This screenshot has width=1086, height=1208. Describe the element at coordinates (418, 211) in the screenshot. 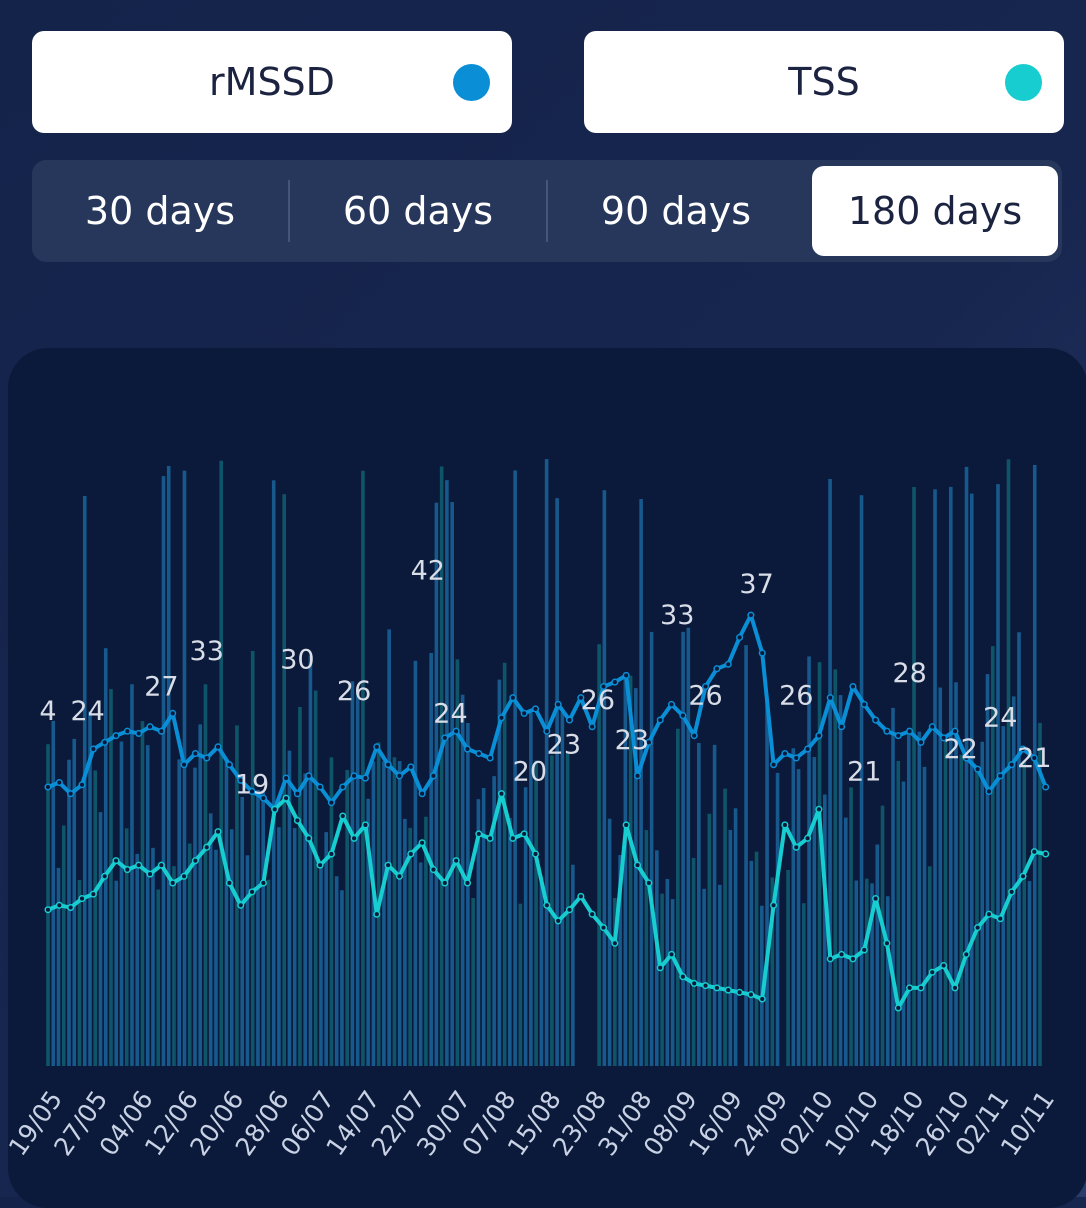

I see `range-60-days: 60 days` at that location.